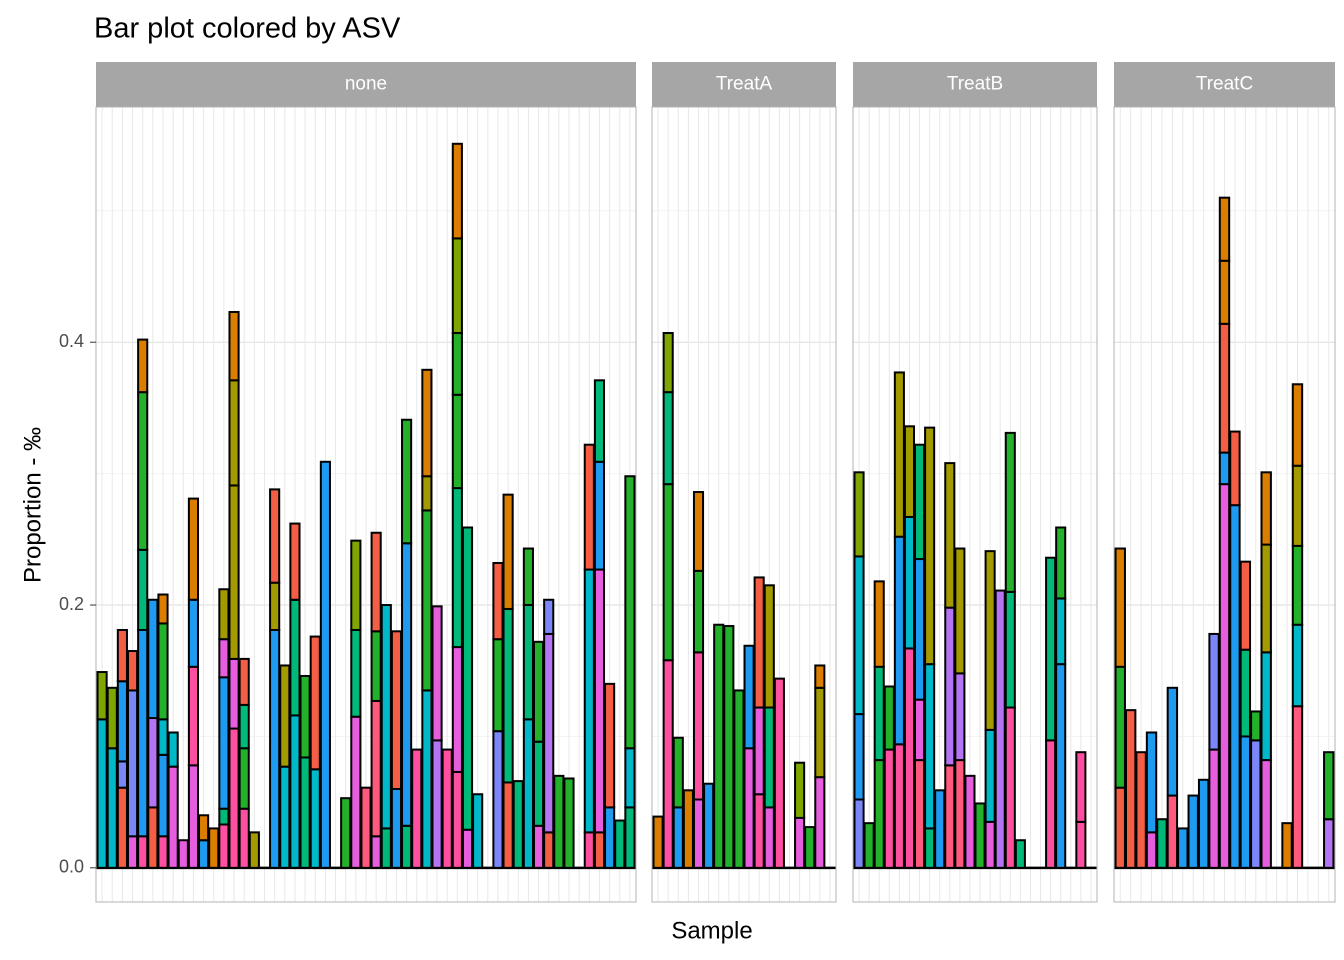 This screenshot has height=960, width=1344. I want to click on facet-label: TreatC, so click(1224, 84).